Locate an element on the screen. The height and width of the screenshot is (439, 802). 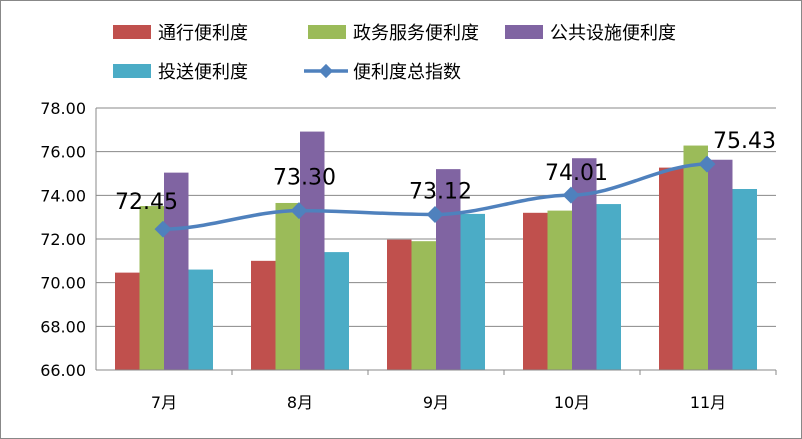
y-tick-label: 66.00 is located at coordinates (63, 370).